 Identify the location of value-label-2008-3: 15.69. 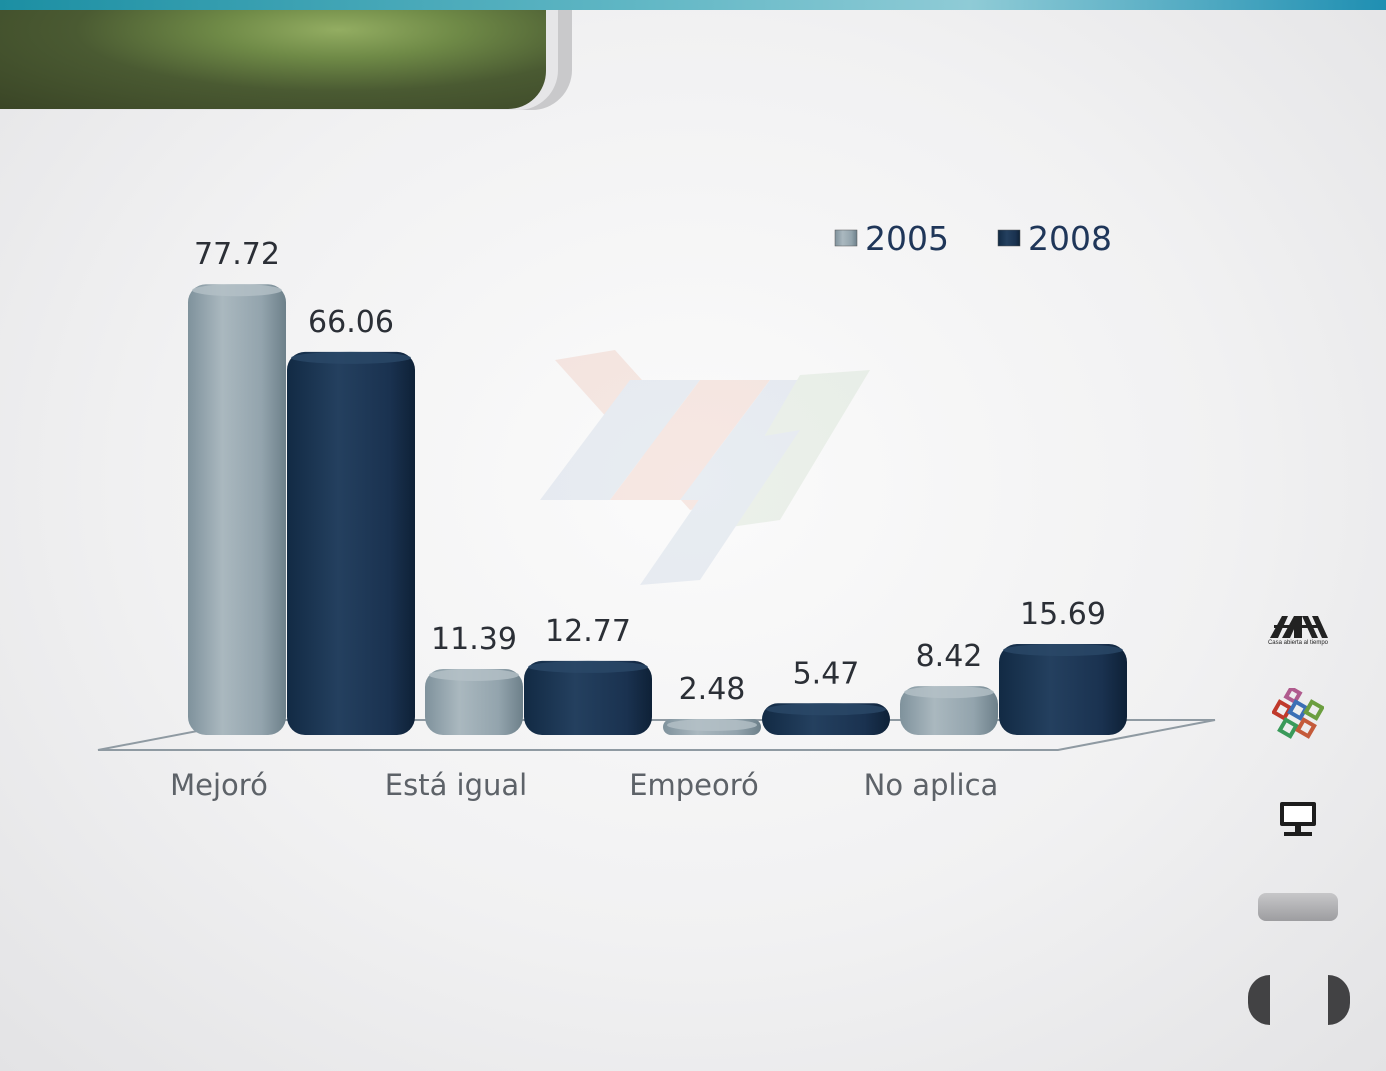
(1063, 614).